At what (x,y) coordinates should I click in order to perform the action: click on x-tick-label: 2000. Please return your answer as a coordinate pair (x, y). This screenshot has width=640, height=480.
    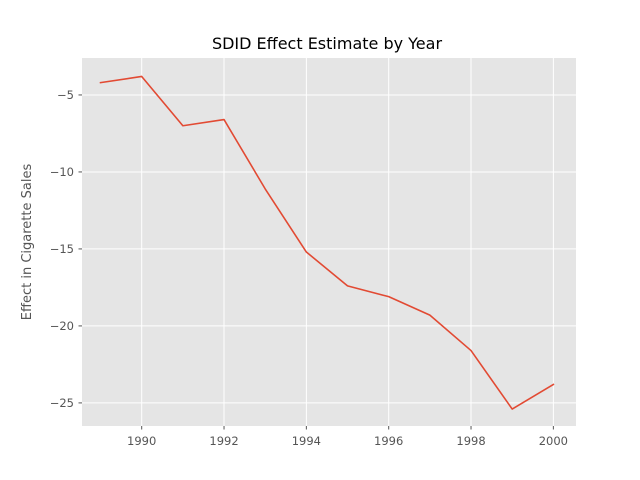
    Looking at the image, I should click on (553, 441).